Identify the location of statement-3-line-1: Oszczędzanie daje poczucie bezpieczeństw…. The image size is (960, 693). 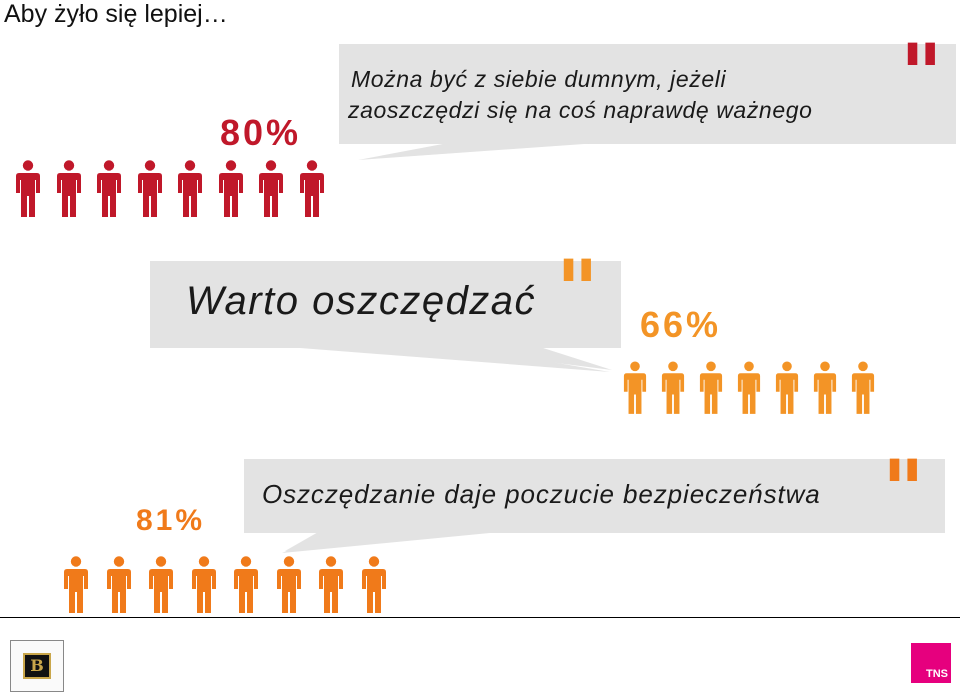
(541, 494).